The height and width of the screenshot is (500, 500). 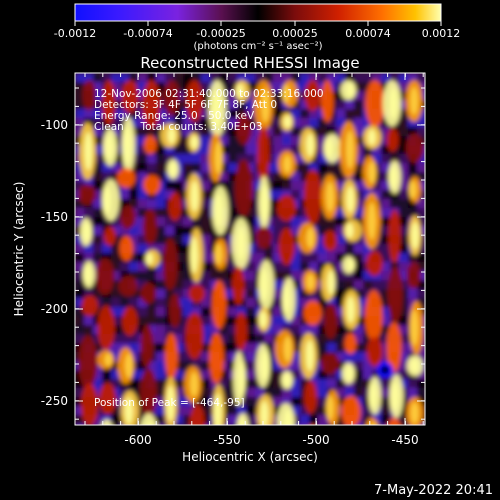 What do you see at coordinates (226, 440) in the screenshot?
I see `x-tick-label: -550` at bounding box center [226, 440].